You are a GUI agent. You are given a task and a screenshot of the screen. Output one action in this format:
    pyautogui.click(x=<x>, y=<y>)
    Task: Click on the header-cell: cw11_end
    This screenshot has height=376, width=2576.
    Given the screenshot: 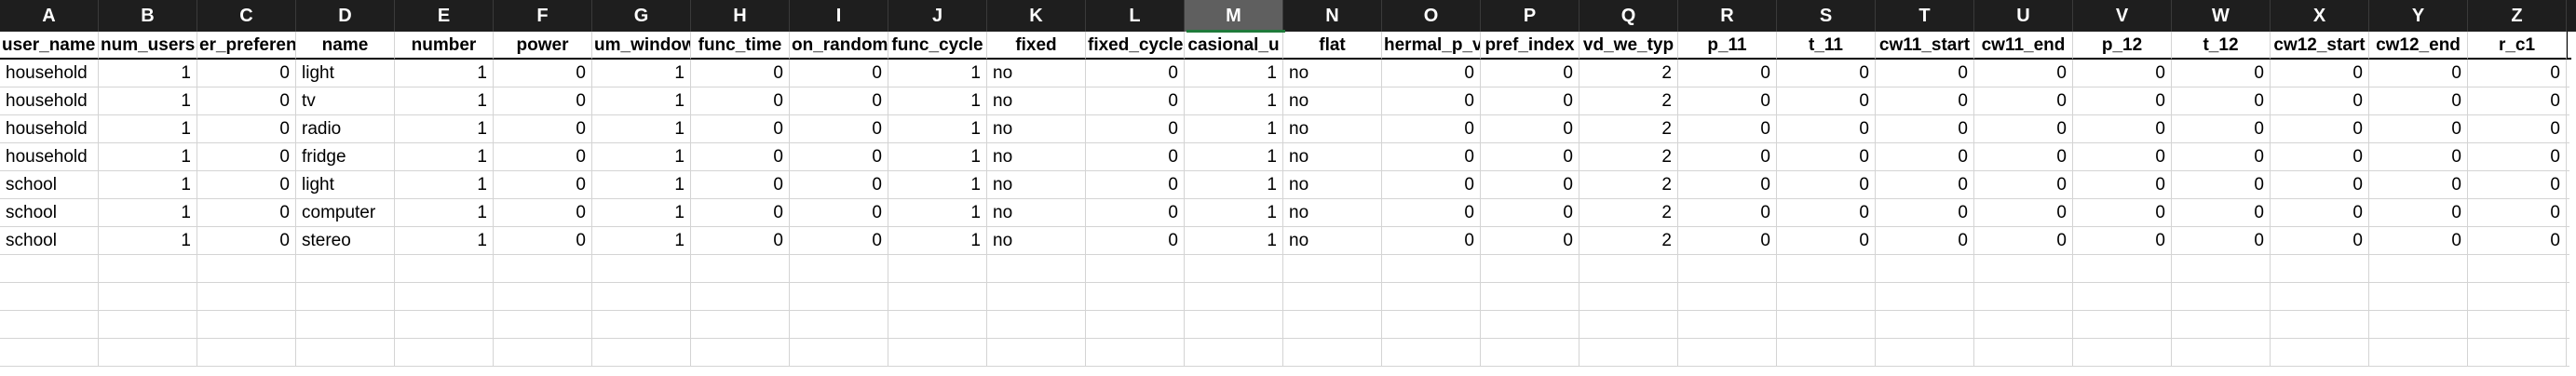 What is the action you would take?
    pyautogui.click(x=2023, y=46)
    